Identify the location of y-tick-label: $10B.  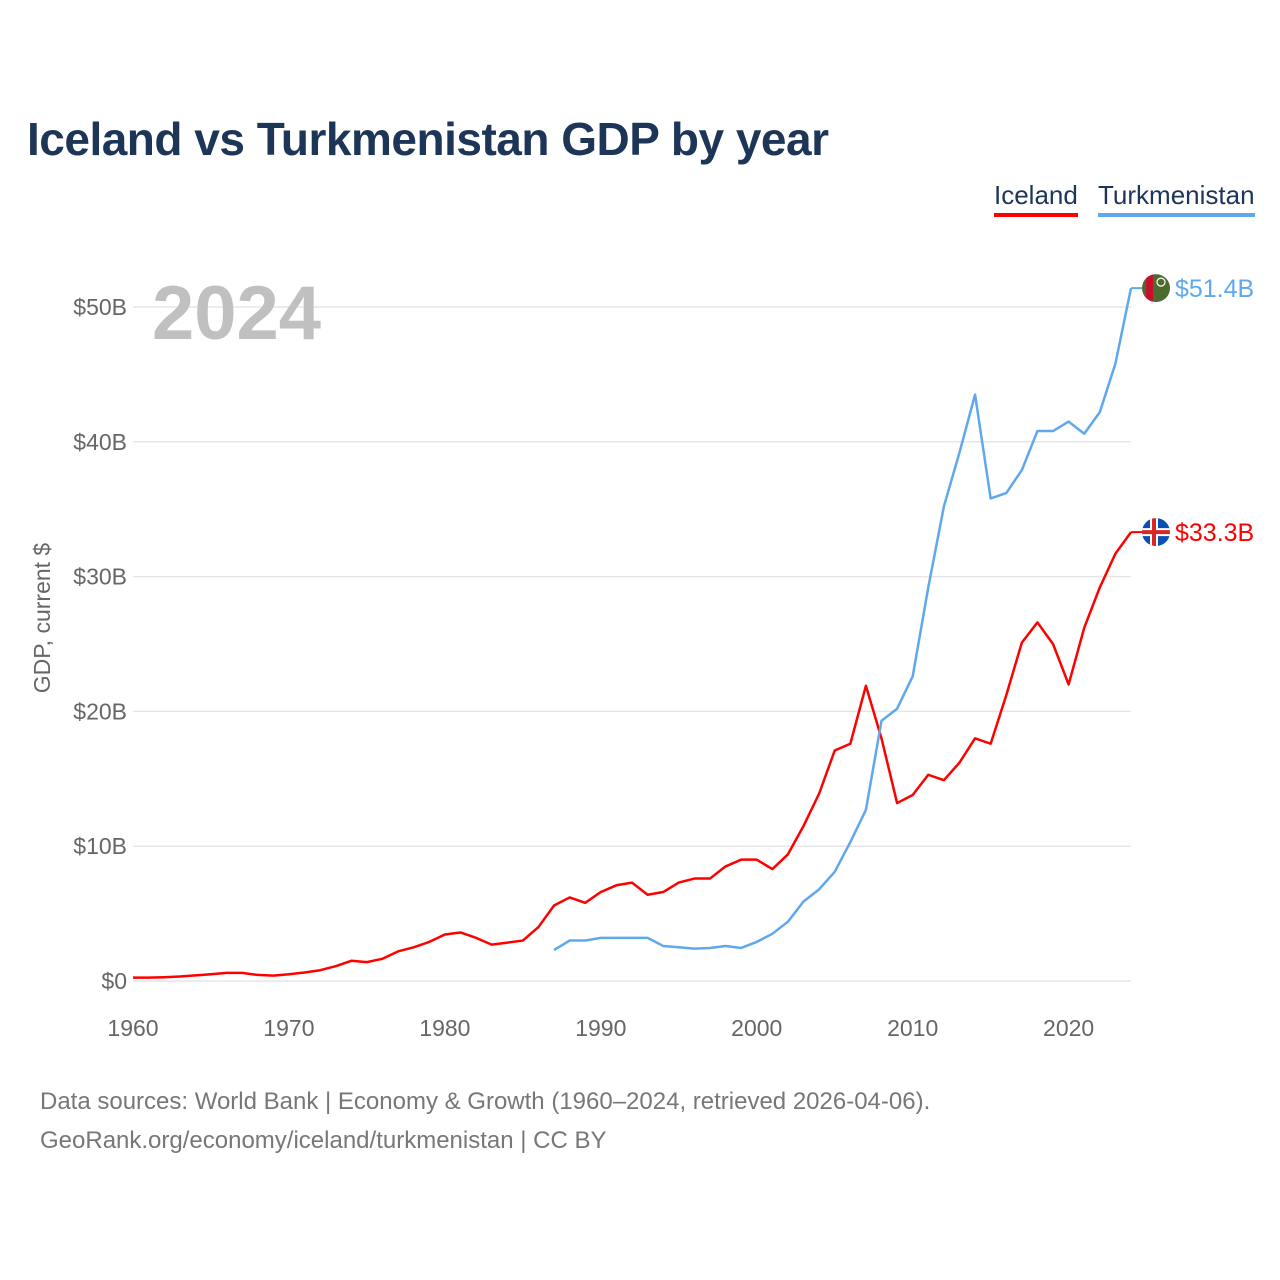
(100, 846).